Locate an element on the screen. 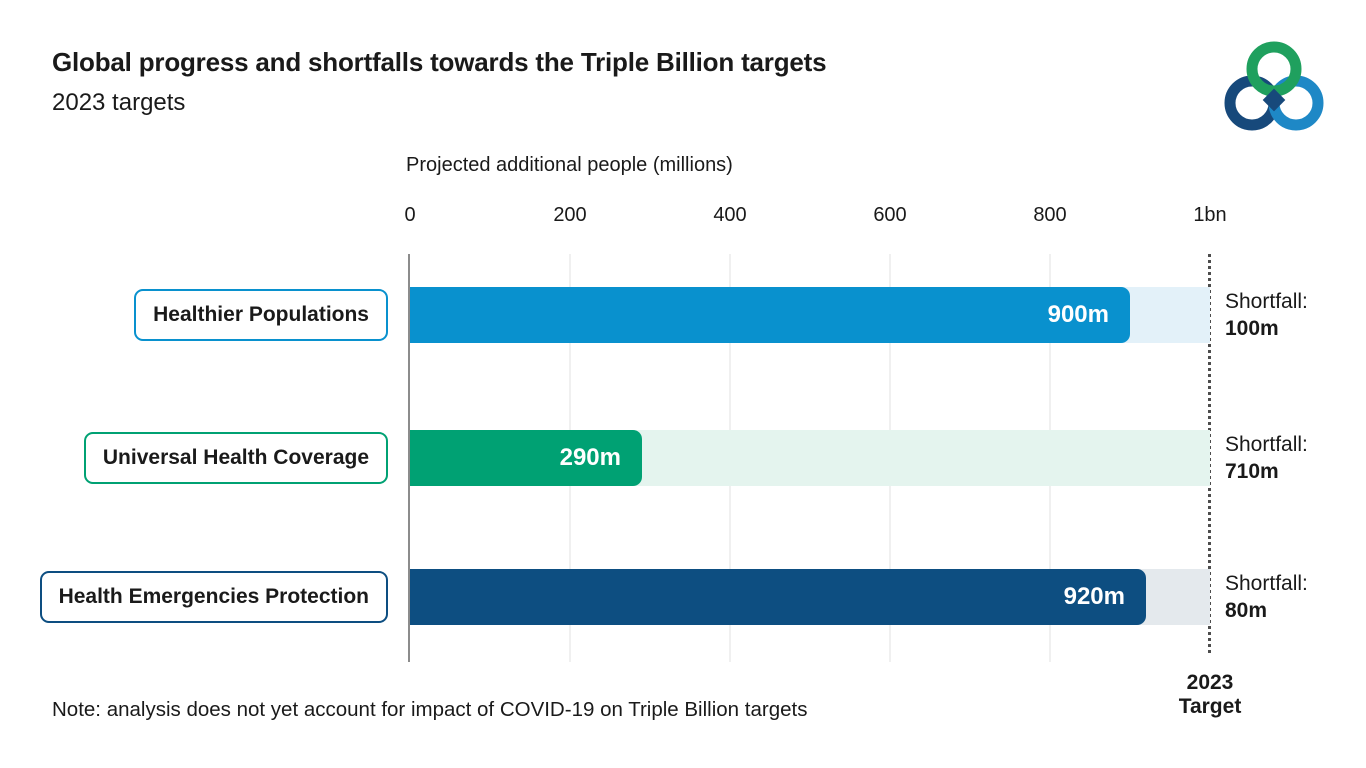 This screenshot has height=768, width=1366. category-label-universal-health-coverage: Universal Health Coverage is located at coordinates (235, 458).